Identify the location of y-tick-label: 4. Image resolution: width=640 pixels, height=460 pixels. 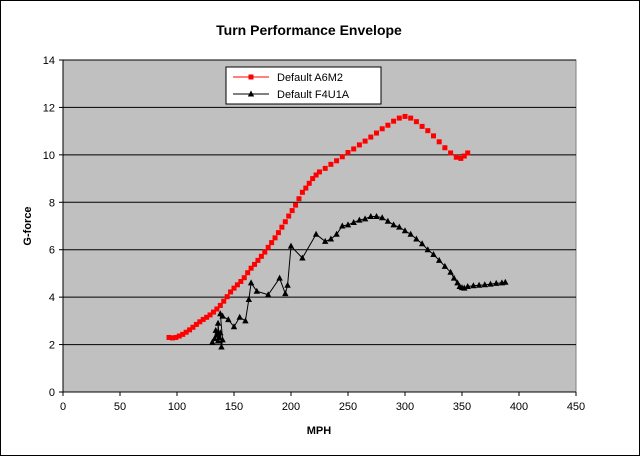
(52, 298).